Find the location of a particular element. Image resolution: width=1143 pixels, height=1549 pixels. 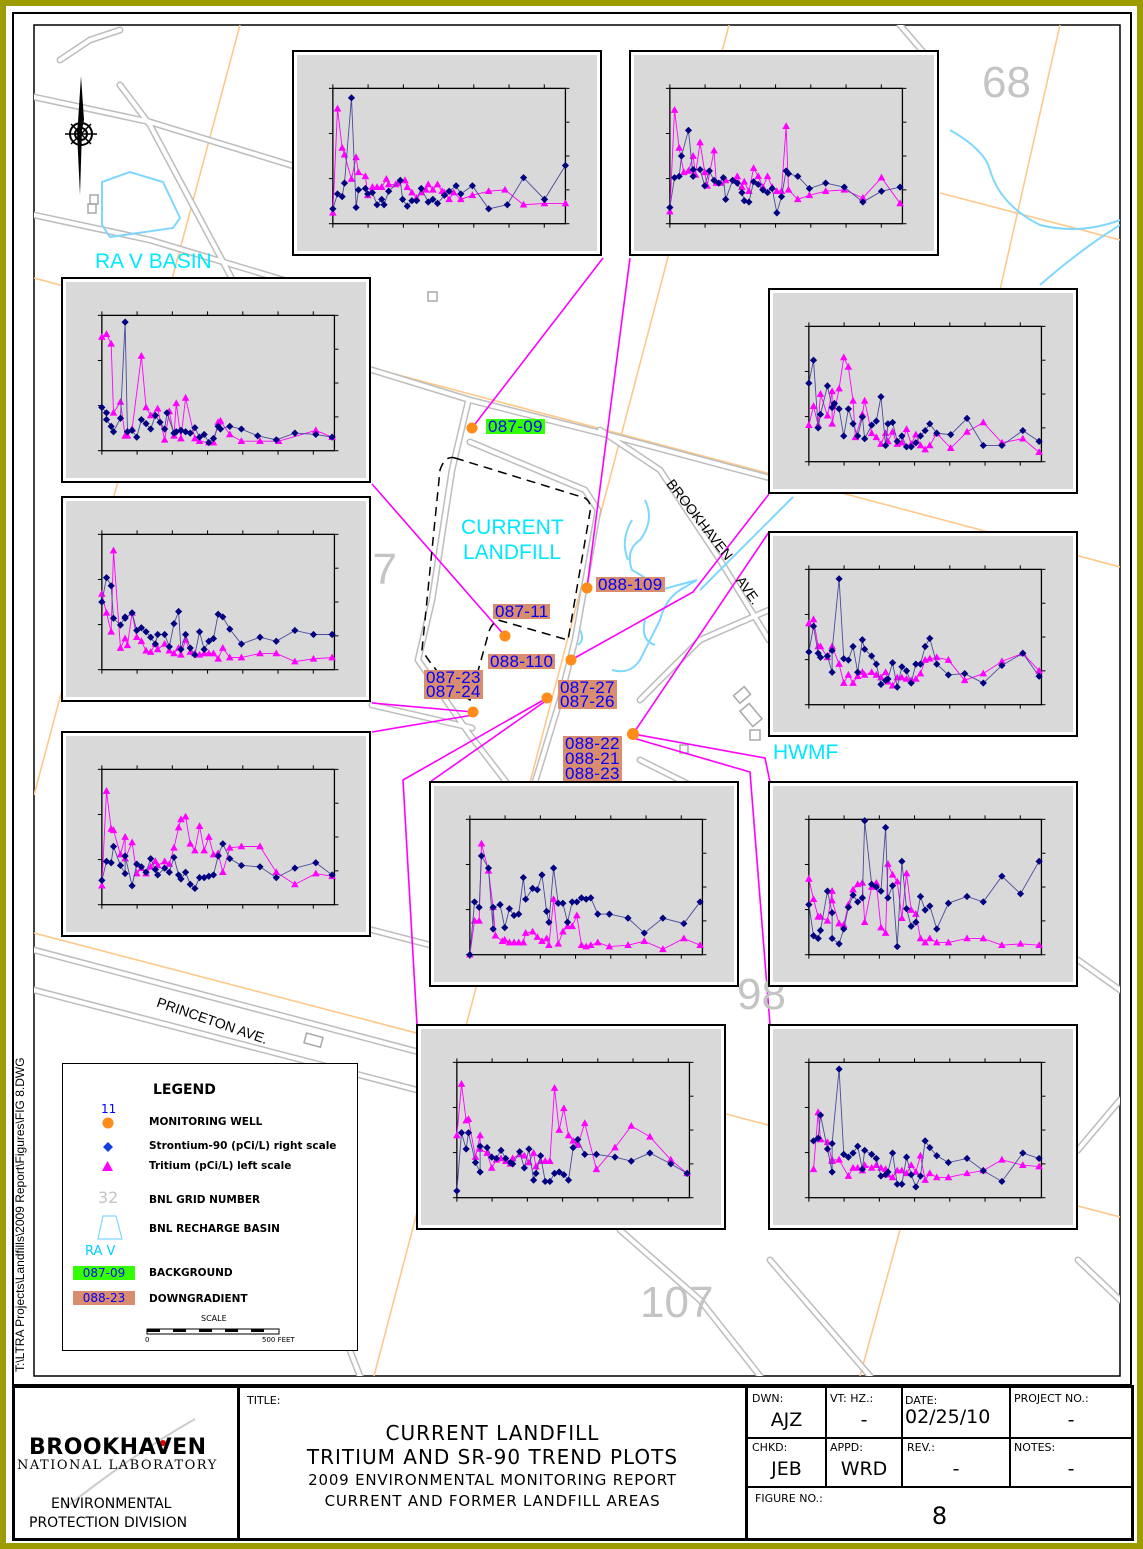

grid-number-107: 107 is located at coordinates (677, 1302).